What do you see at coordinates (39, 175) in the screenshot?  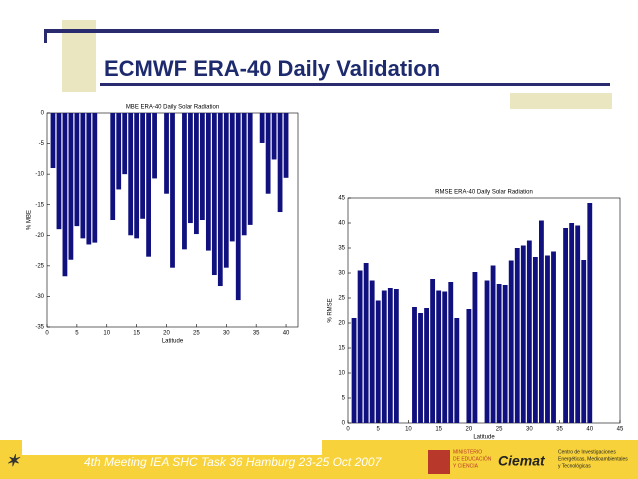 I see `y-tick-label: -10` at bounding box center [39, 175].